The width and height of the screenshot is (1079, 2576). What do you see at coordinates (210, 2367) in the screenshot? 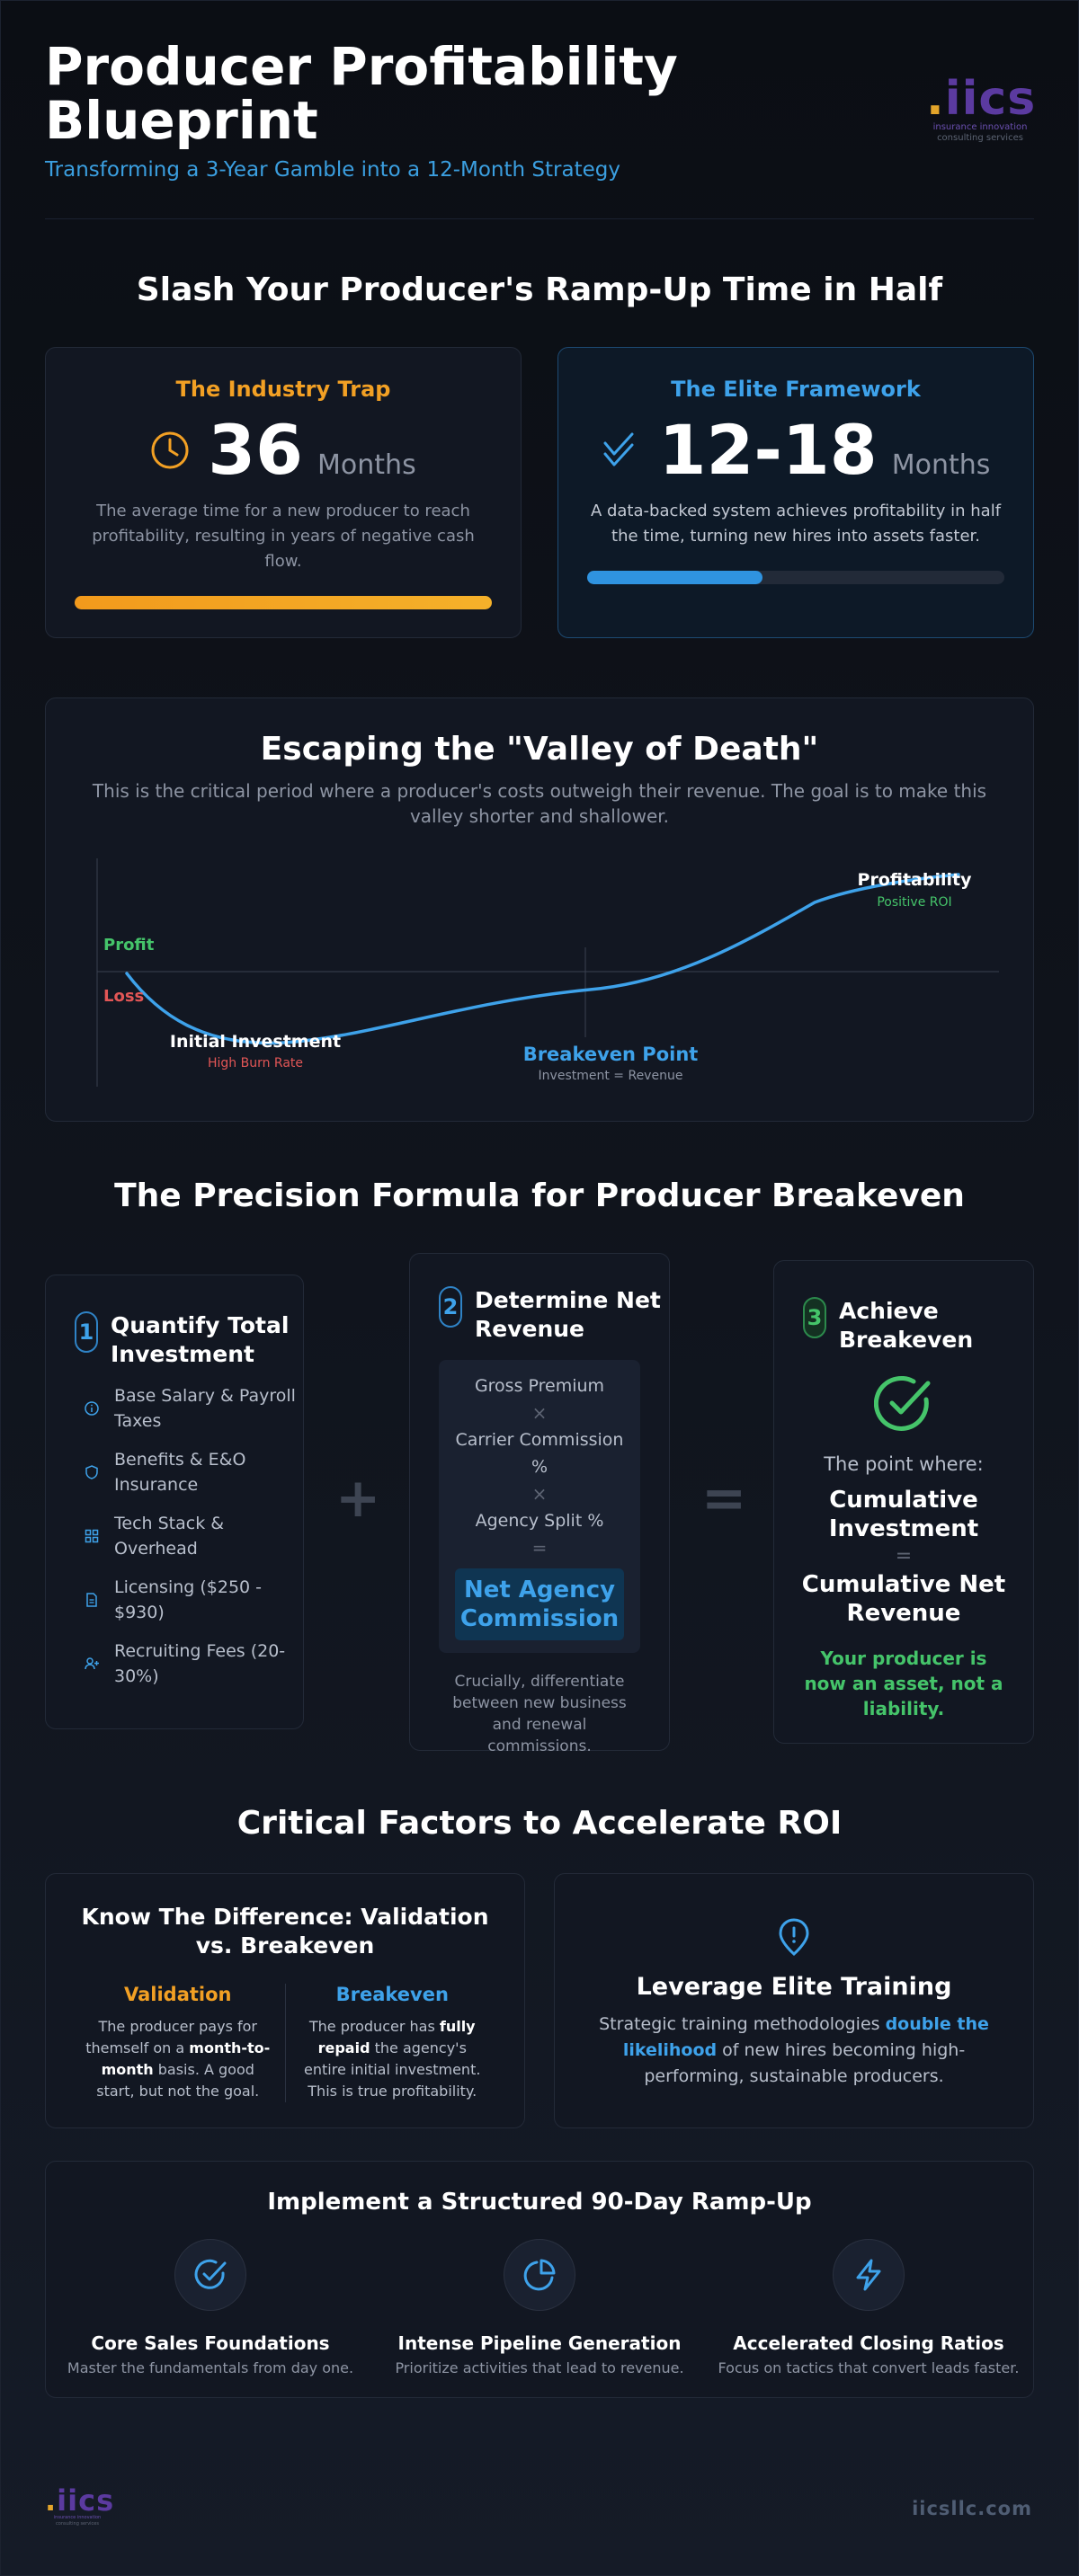
I see `ramp-step-text: Master the fundamentals from day one.` at bounding box center [210, 2367].